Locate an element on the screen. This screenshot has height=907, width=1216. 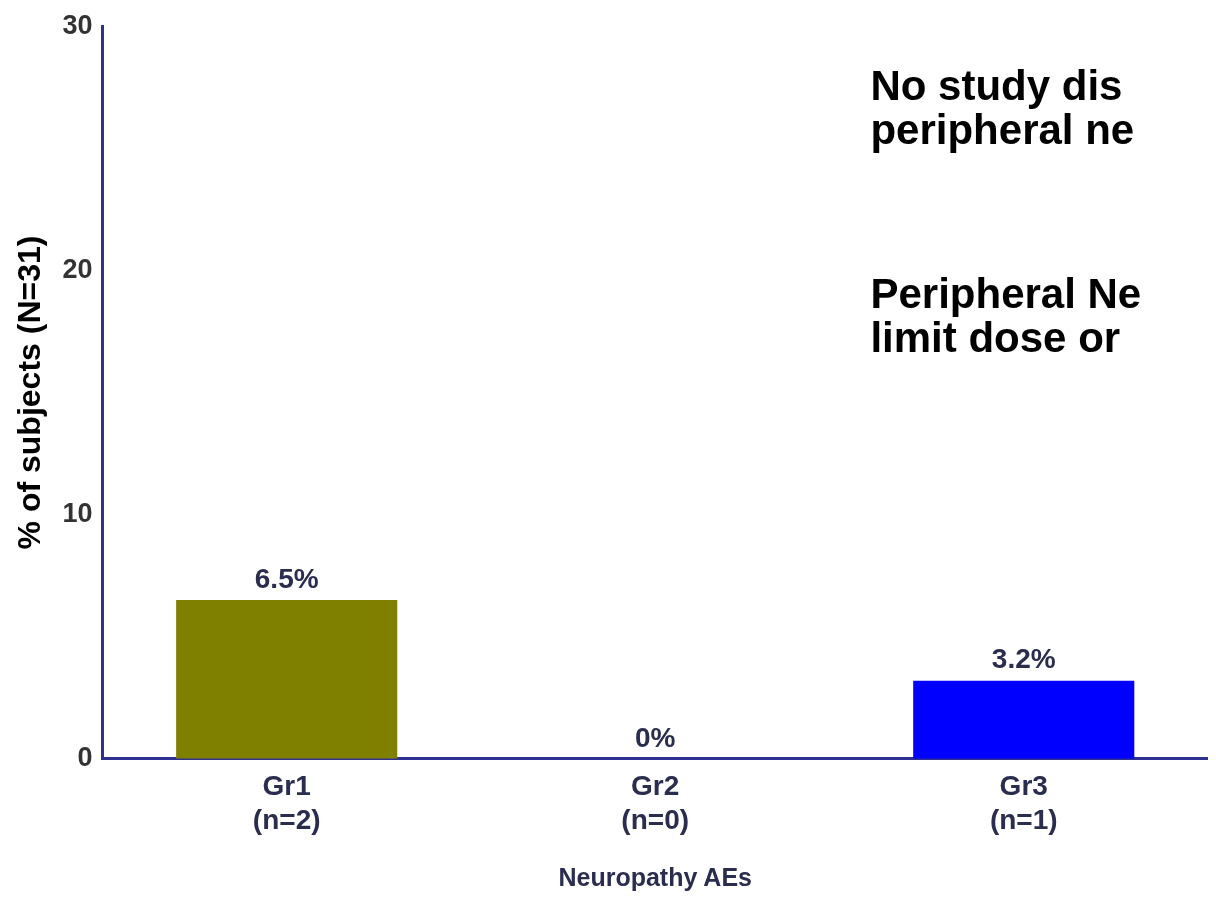
x-tick-label: Gr2 (n=0) is located at coordinates (655, 802).